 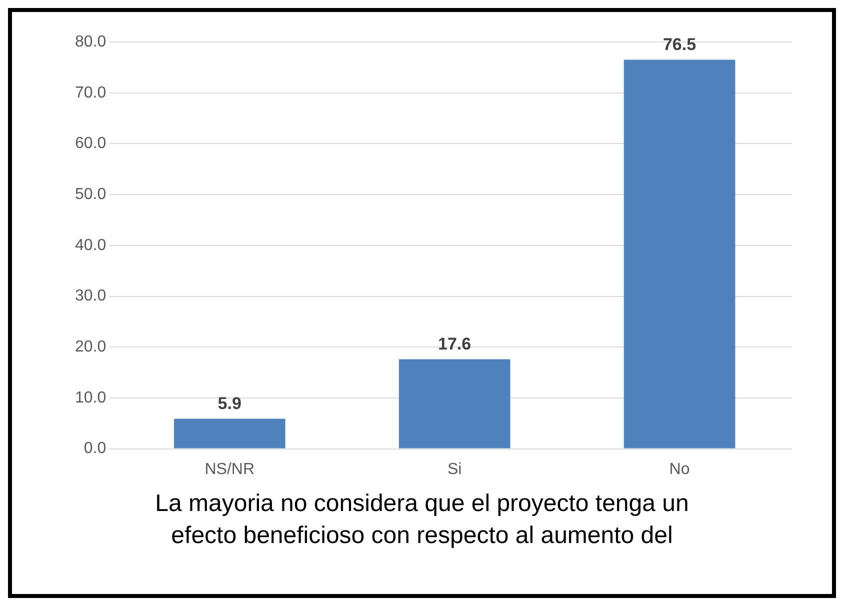 What do you see at coordinates (90, 245) in the screenshot?
I see `y-tick-label: 40.0` at bounding box center [90, 245].